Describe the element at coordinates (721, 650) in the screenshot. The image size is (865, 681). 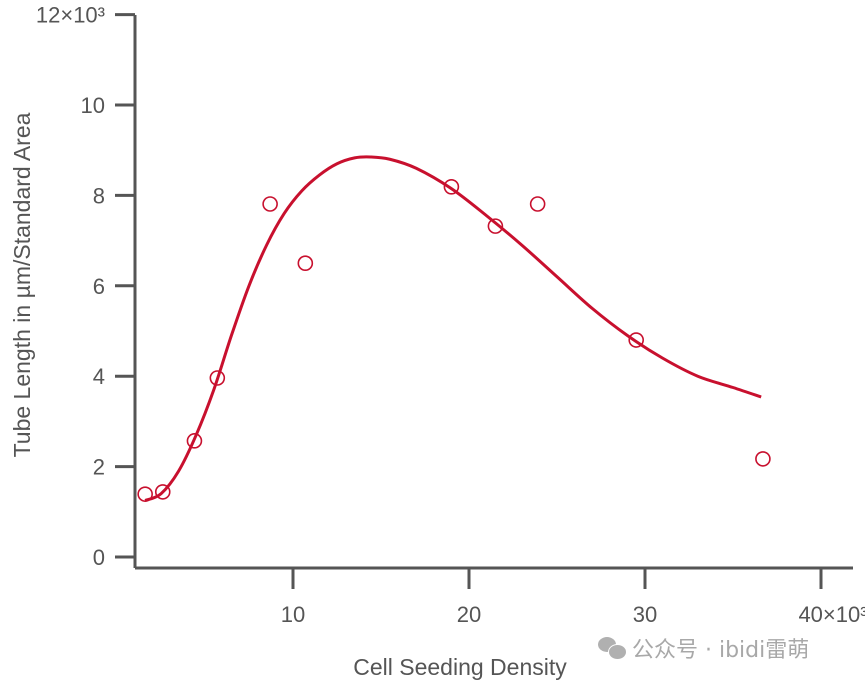
I see `watermark-text: 公众号 · ibidi雷萌` at that location.